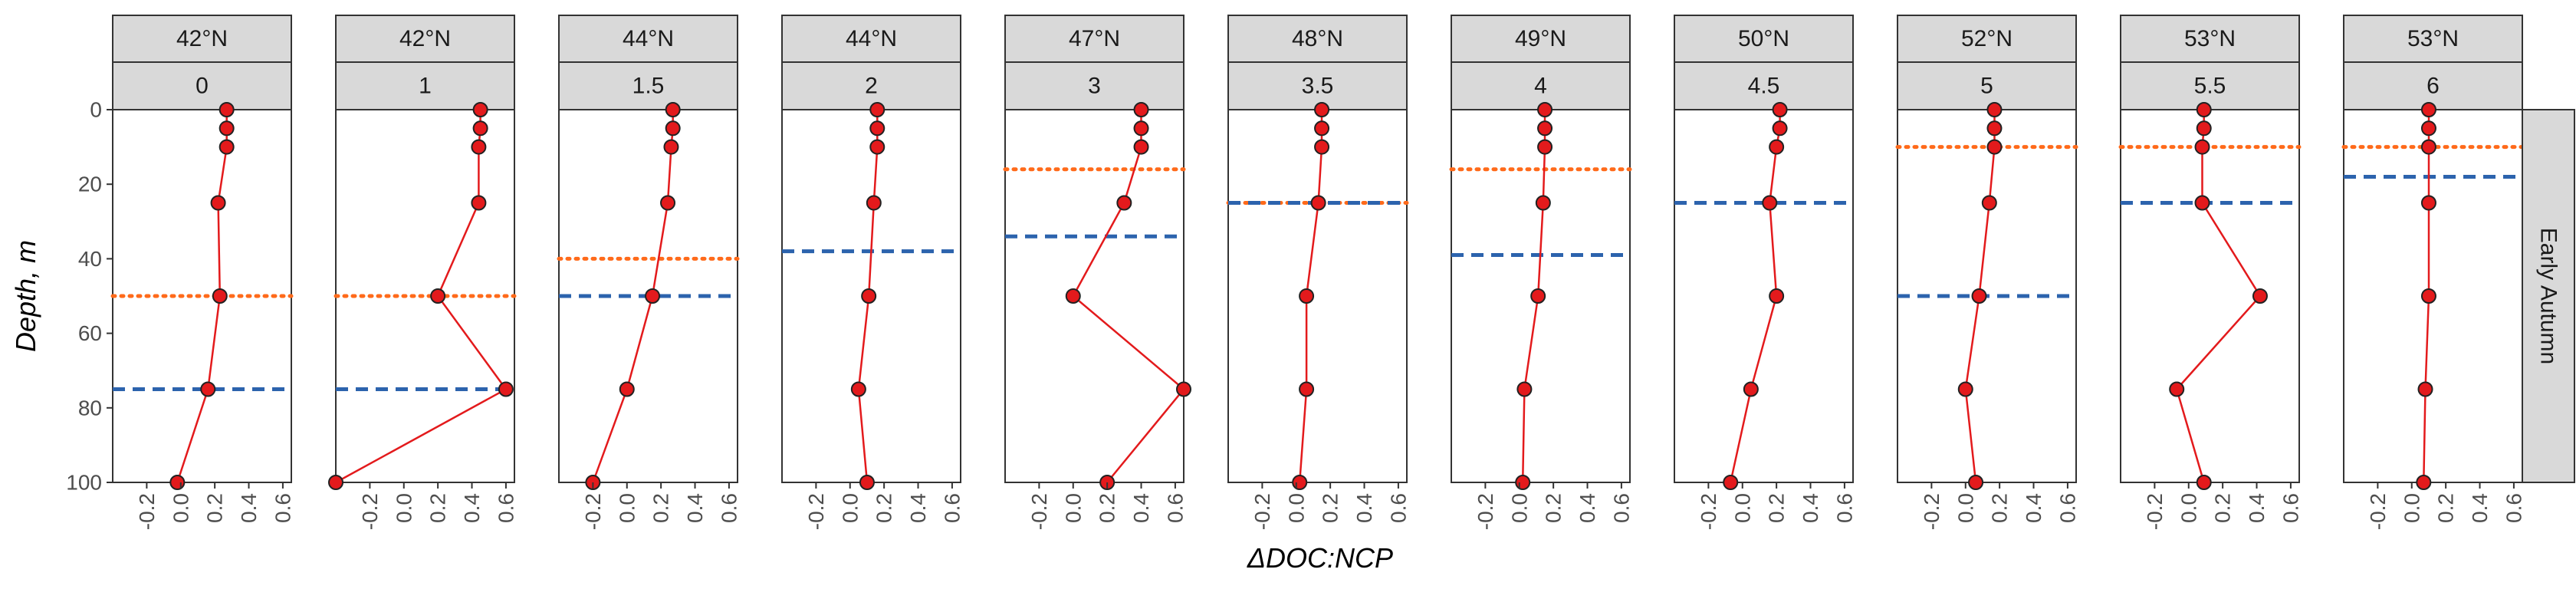  I want to click on facet-panel: 42°N 1 -0.2 0.0 0.2 0.4 0.6, so click(423, 272).